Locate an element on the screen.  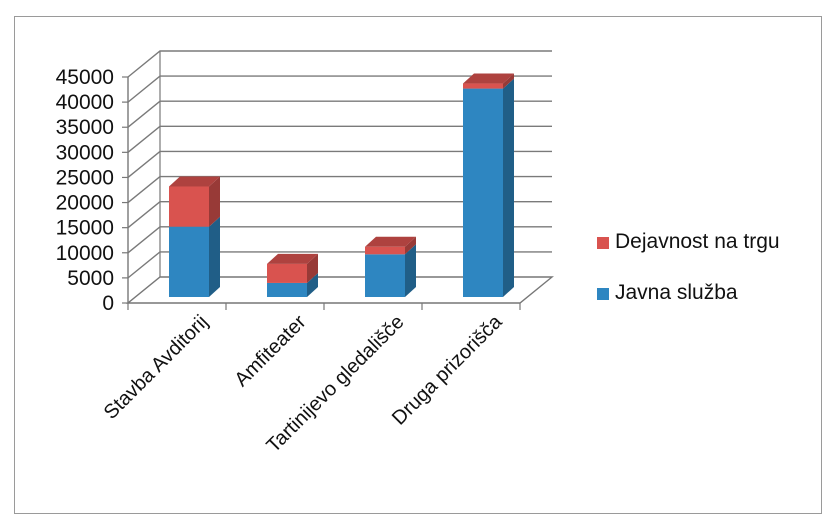
y-tick-label: 30000 is located at coordinates (85, 152).